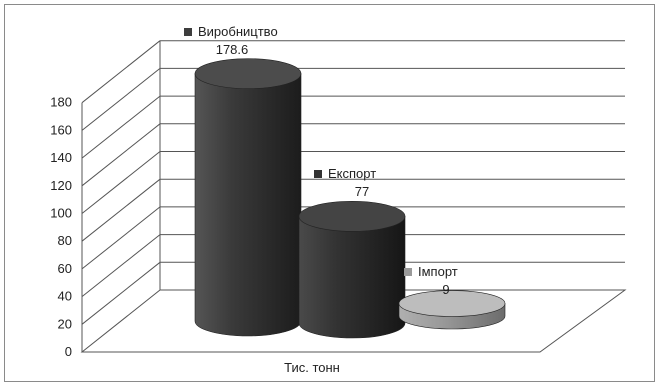 This screenshot has width=661, height=388. What do you see at coordinates (445, 289) in the screenshot?
I see `data-label: 9` at bounding box center [445, 289].